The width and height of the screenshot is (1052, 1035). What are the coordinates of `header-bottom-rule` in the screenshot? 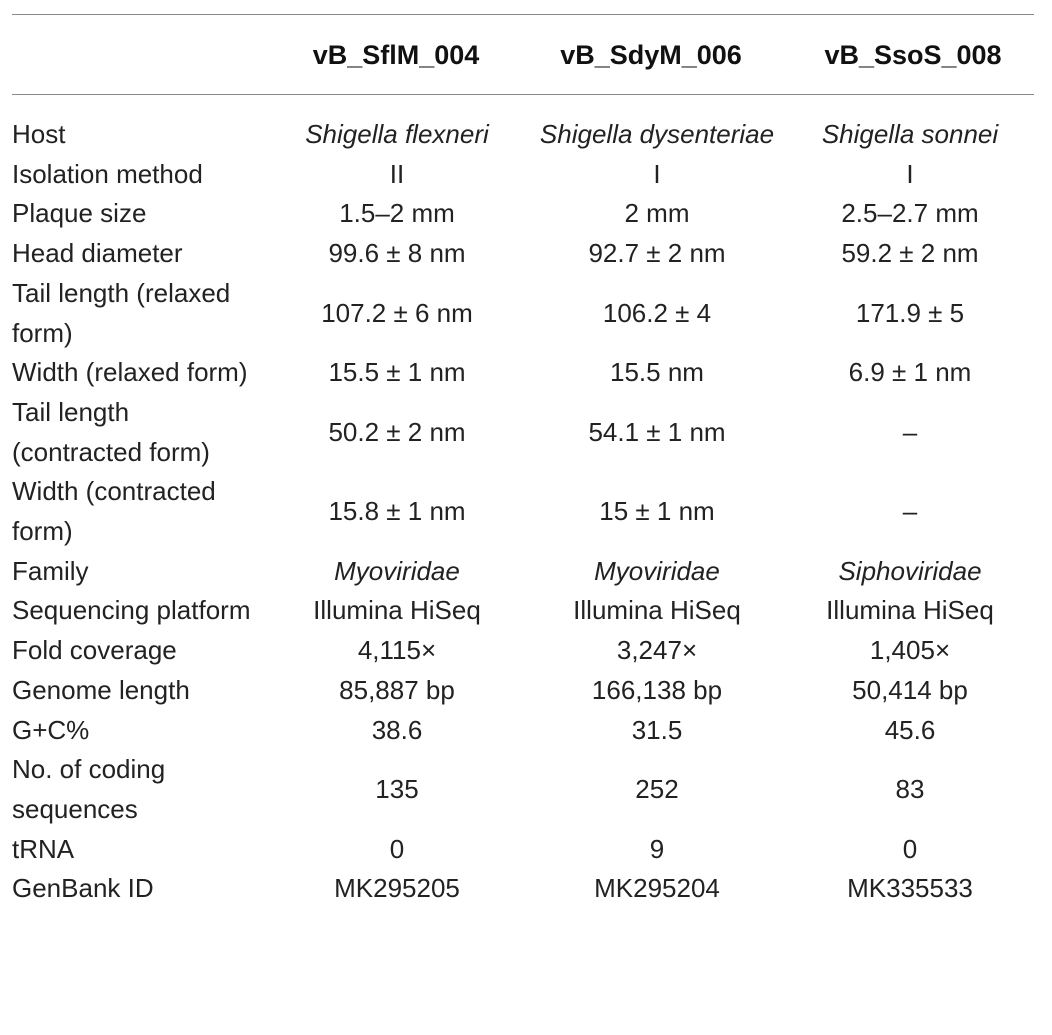 It's located at (523, 94).